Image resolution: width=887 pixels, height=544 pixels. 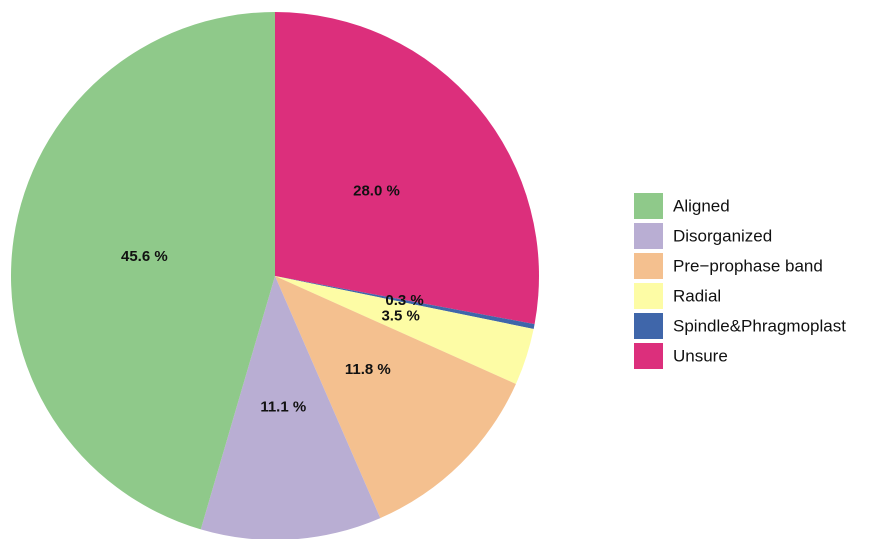 I want to click on legend-label: Radial, so click(x=697, y=295).